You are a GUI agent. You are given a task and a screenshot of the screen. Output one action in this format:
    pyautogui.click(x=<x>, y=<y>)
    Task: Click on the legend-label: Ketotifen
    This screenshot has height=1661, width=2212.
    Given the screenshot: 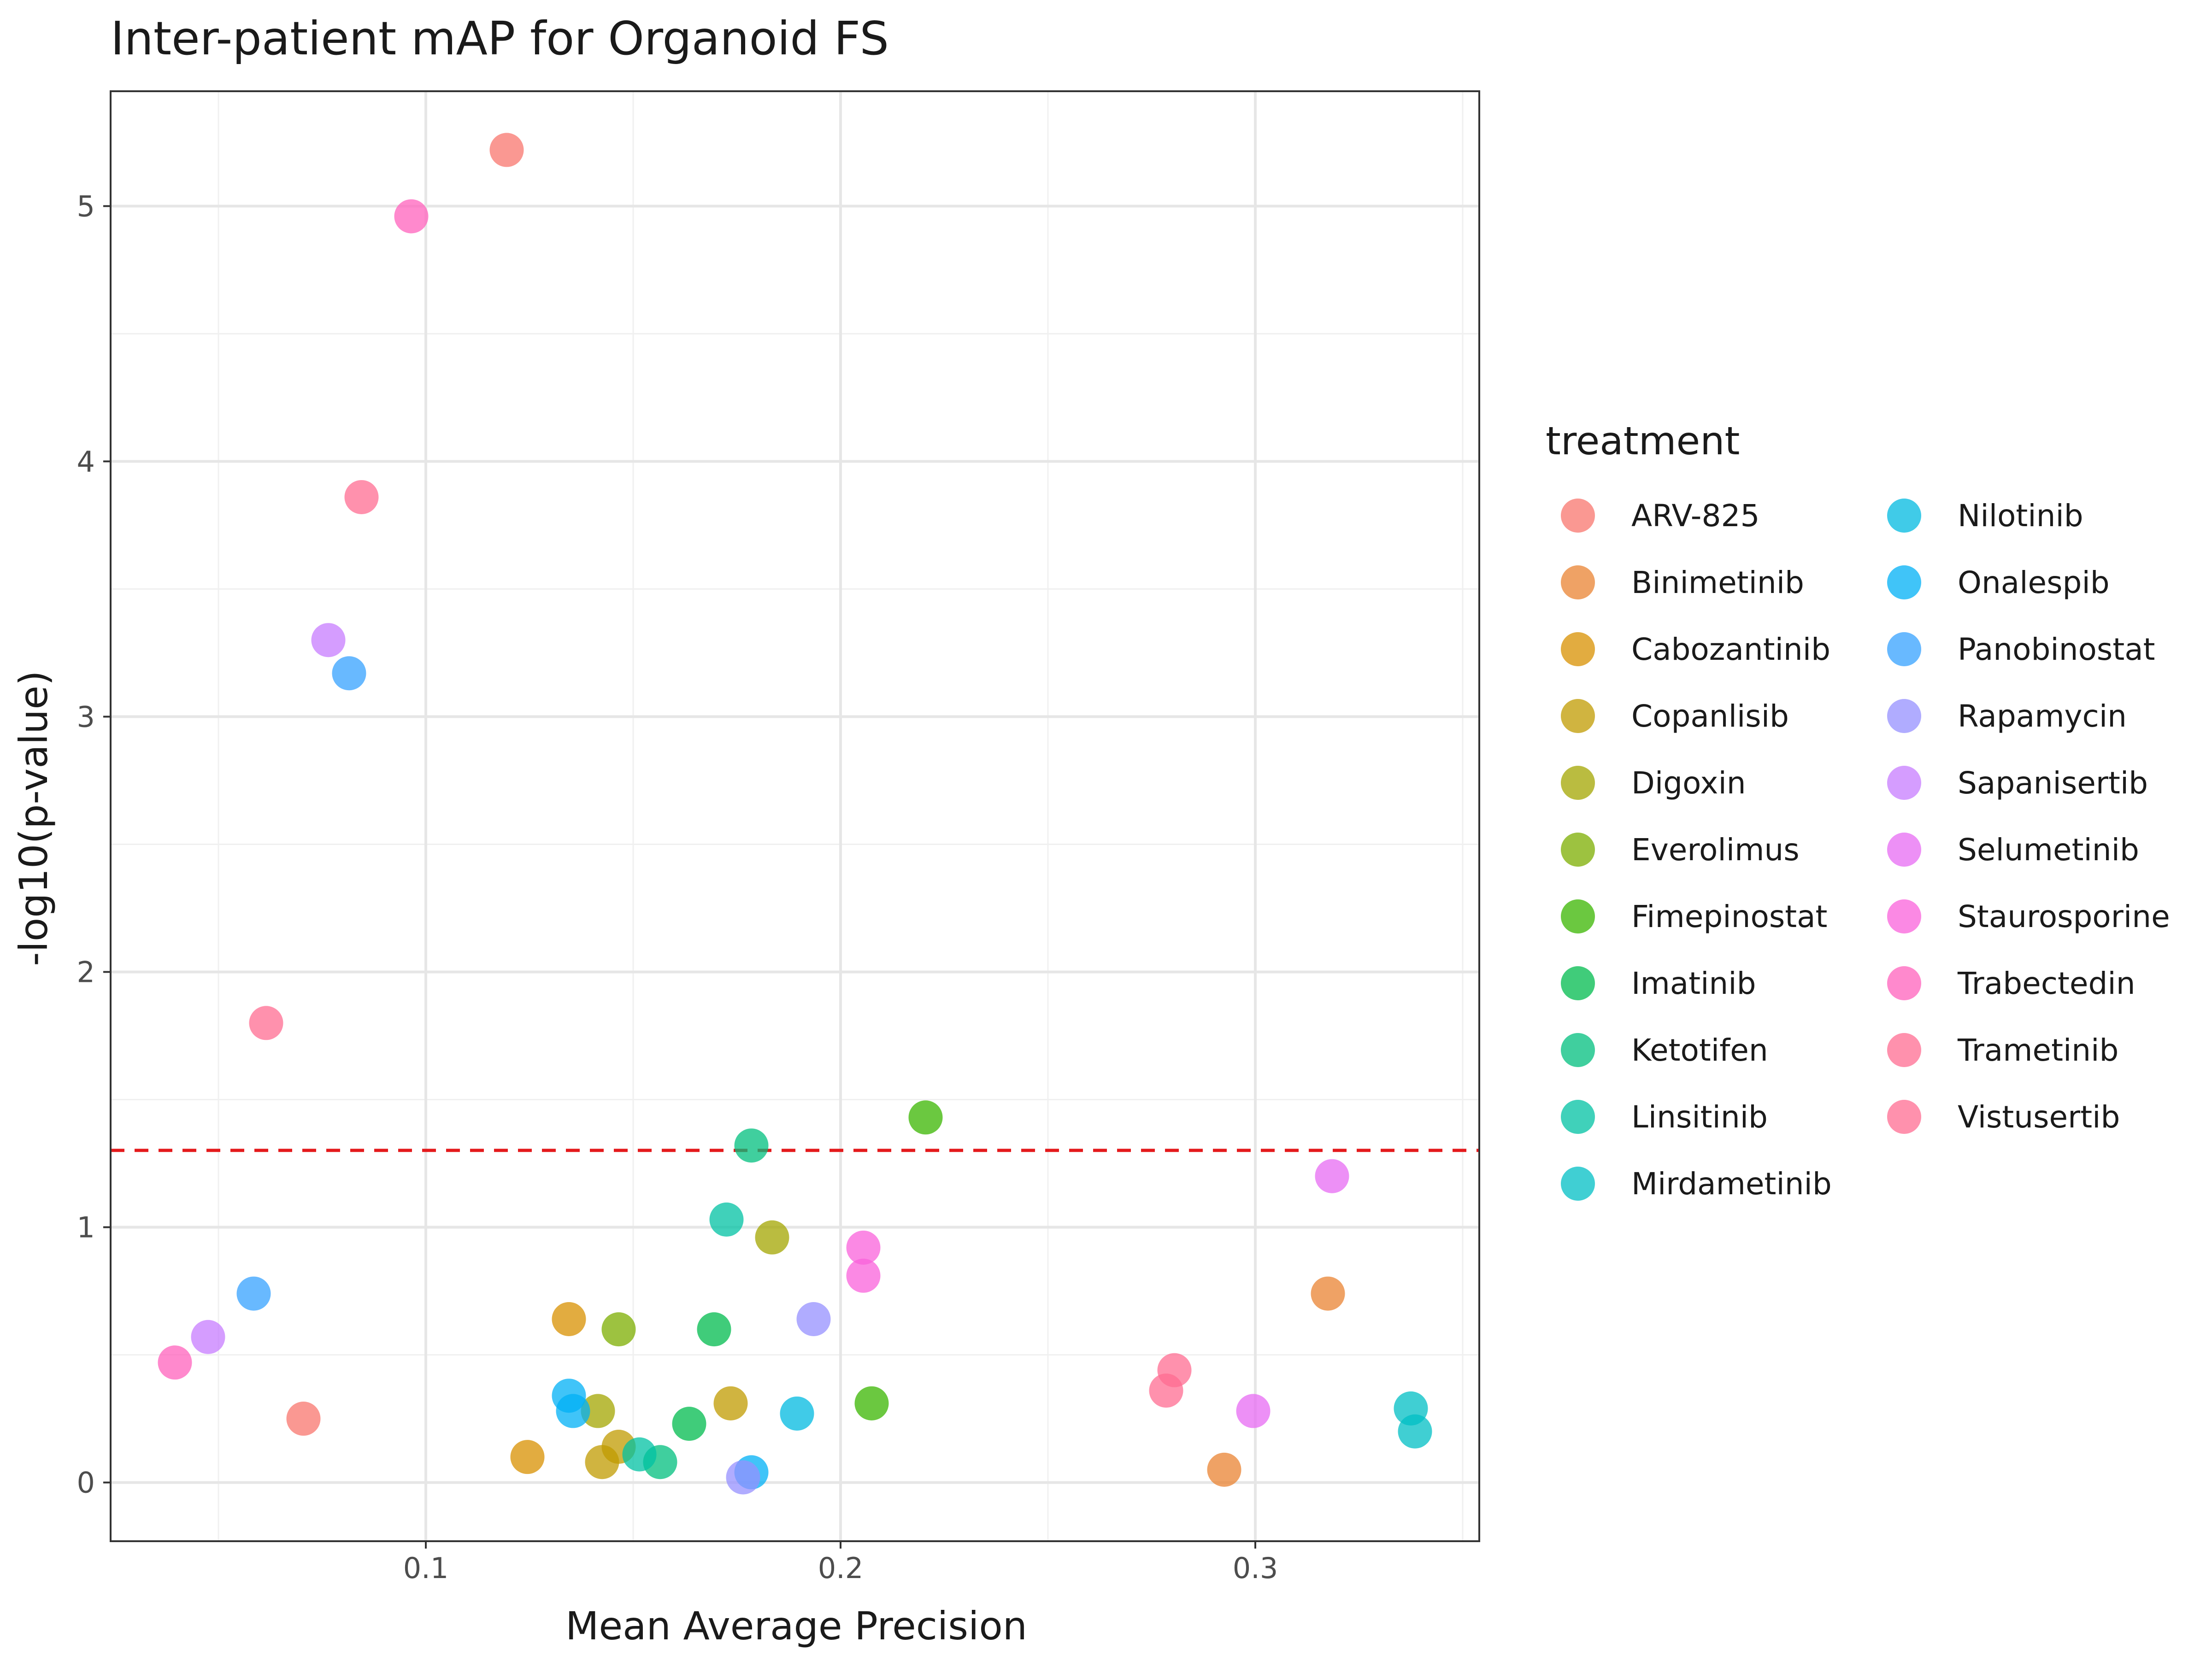 What is the action you would take?
    pyautogui.click(x=1699, y=1050)
    